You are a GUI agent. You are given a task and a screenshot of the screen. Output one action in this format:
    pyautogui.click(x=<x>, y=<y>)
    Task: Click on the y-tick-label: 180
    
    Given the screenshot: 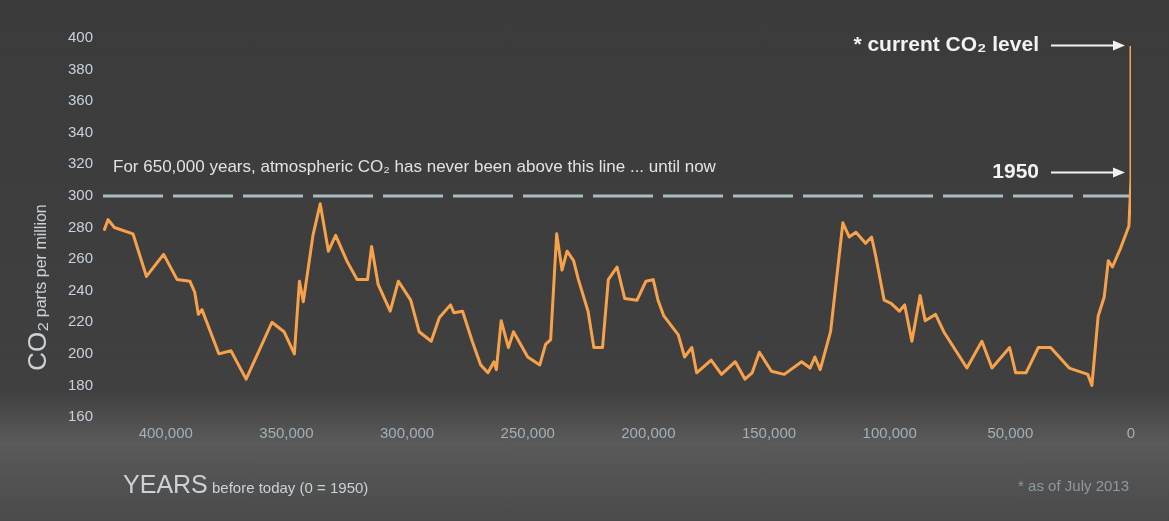 What is the action you would take?
    pyautogui.click(x=81, y=384)
    